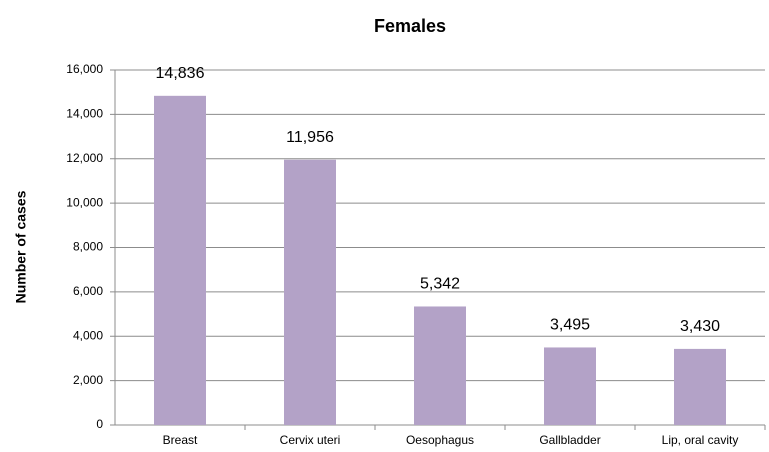 This screenshot has width=769, height=452. What do you see at coordinates (410, 26) in the screenshot?
I see `chart-title: Females` at bounding box center [410, 26].